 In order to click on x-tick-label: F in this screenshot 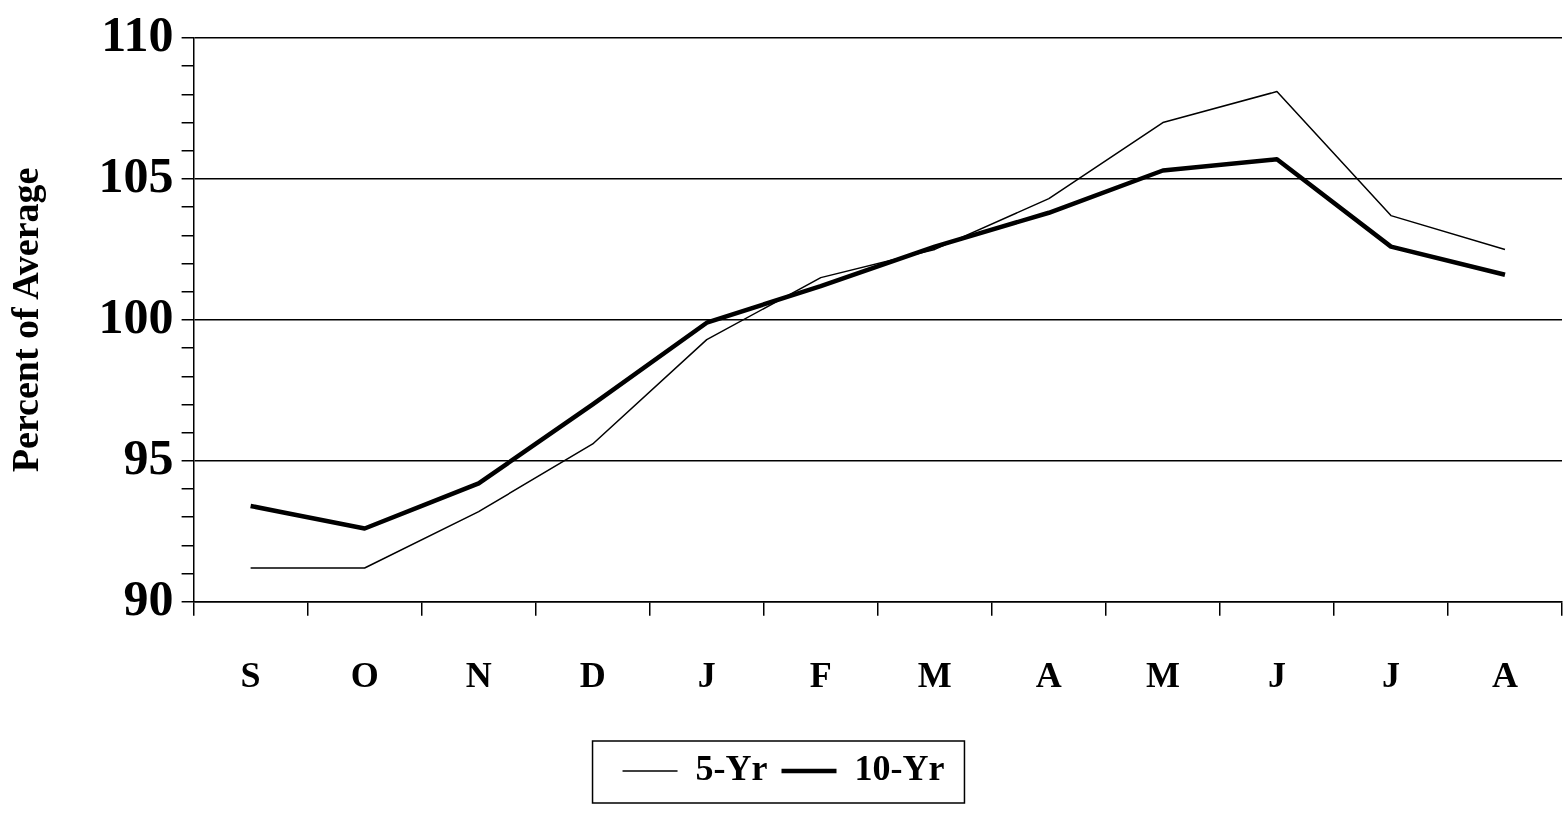, I will do `click(820, 674)`.